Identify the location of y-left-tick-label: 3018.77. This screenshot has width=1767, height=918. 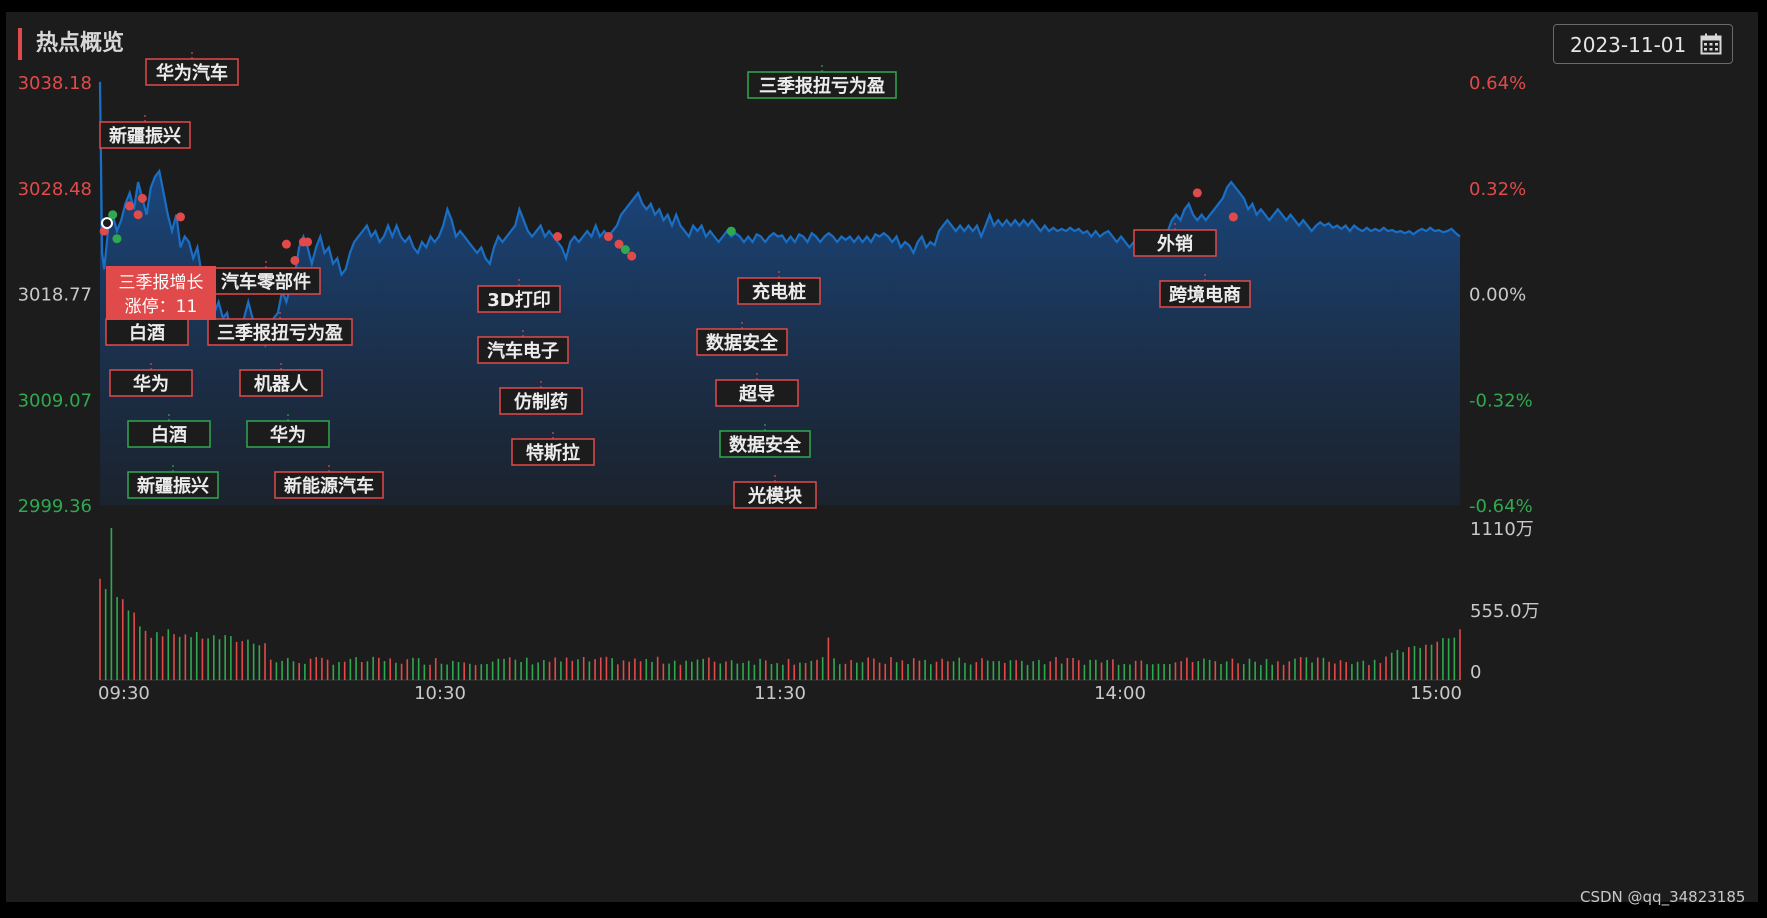
(55, 295).